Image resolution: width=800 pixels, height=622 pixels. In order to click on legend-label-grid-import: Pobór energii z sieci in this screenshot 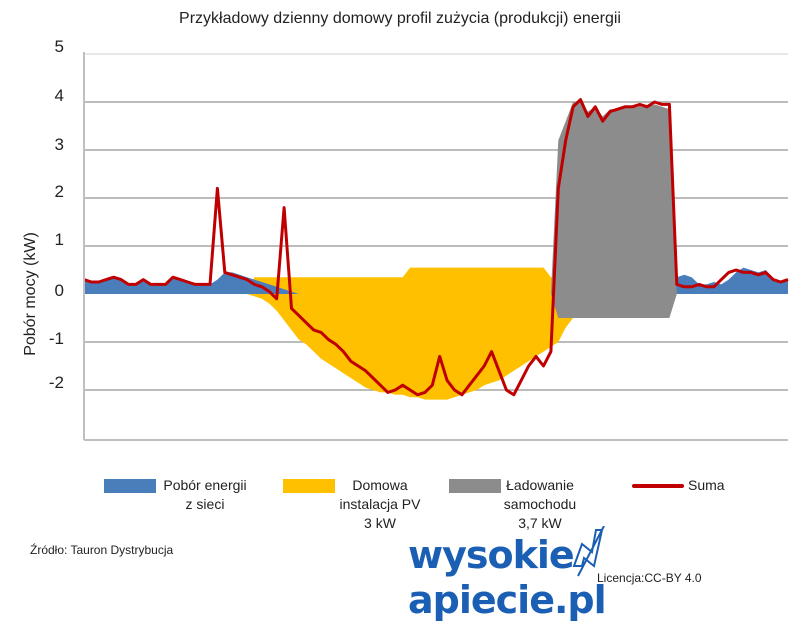, I will do `click(205, 494)`.